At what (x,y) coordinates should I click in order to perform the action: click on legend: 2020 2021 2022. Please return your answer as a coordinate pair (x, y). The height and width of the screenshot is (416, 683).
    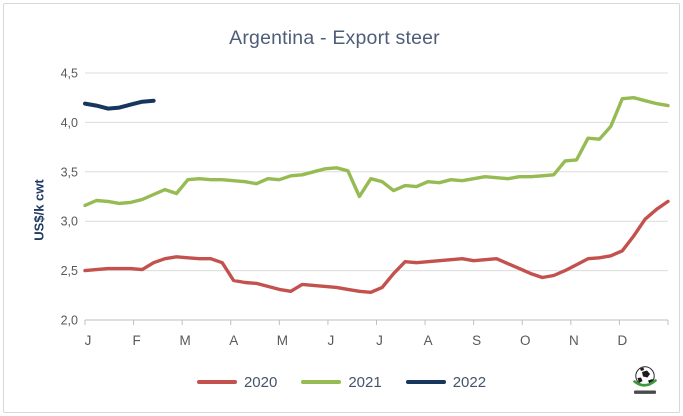
    Looking at the image, I should click on (341, 382).